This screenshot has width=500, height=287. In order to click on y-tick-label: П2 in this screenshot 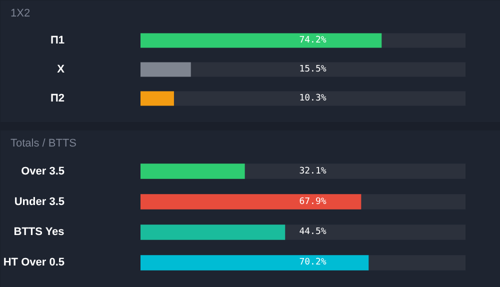, I will do `click(57, 98)`.